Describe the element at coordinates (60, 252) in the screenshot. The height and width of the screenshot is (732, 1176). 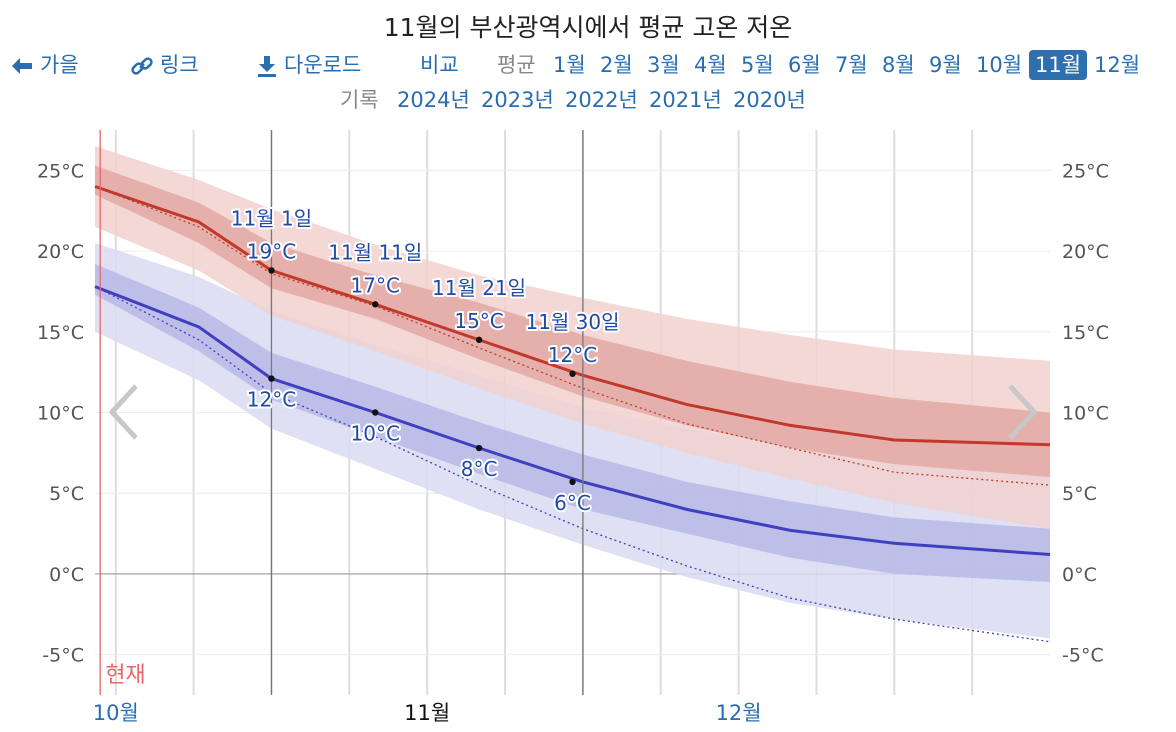
I see `y-tick-label-left: 20°C` at that location.